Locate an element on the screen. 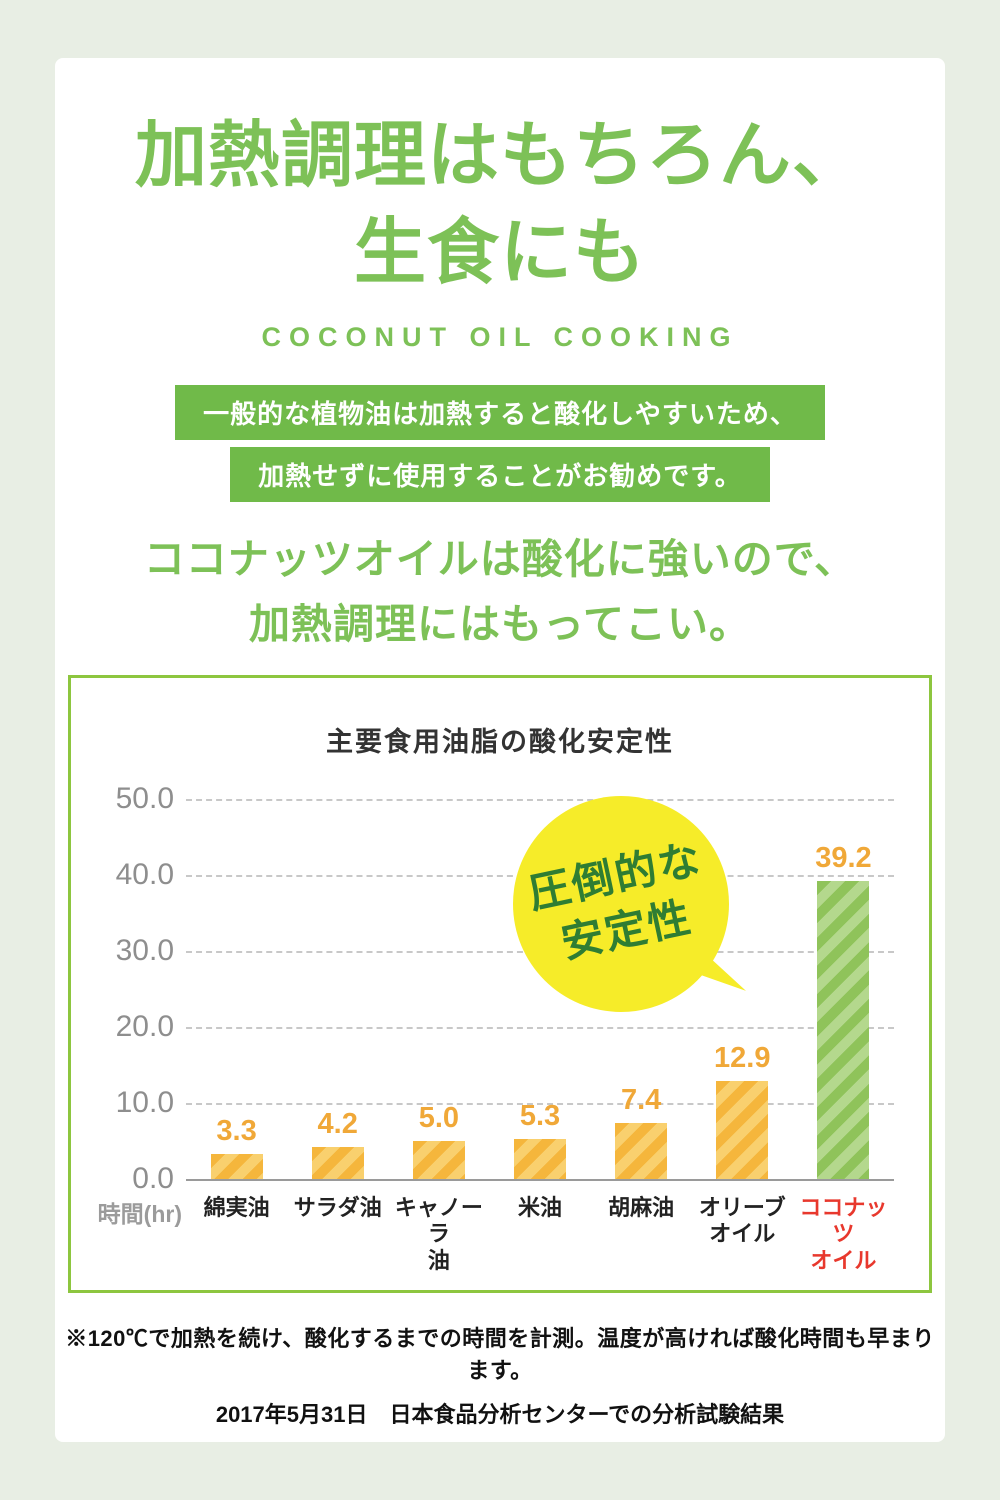 The height and width of the screenshot is (1500, 1000). x-labels: 時間(hr) 綿実油 サラダ油 キャノーラ油 米油 胡麻油 オリーブ オイル ココナッツ オイル is located at coordinates (500, 1226).